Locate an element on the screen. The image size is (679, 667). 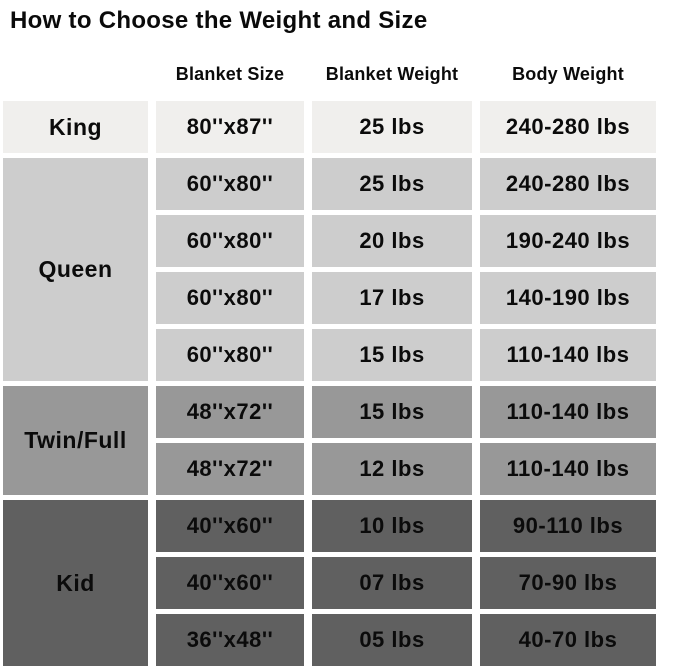
row-group-label-queen: Queen is located at coordinates (75, 269).